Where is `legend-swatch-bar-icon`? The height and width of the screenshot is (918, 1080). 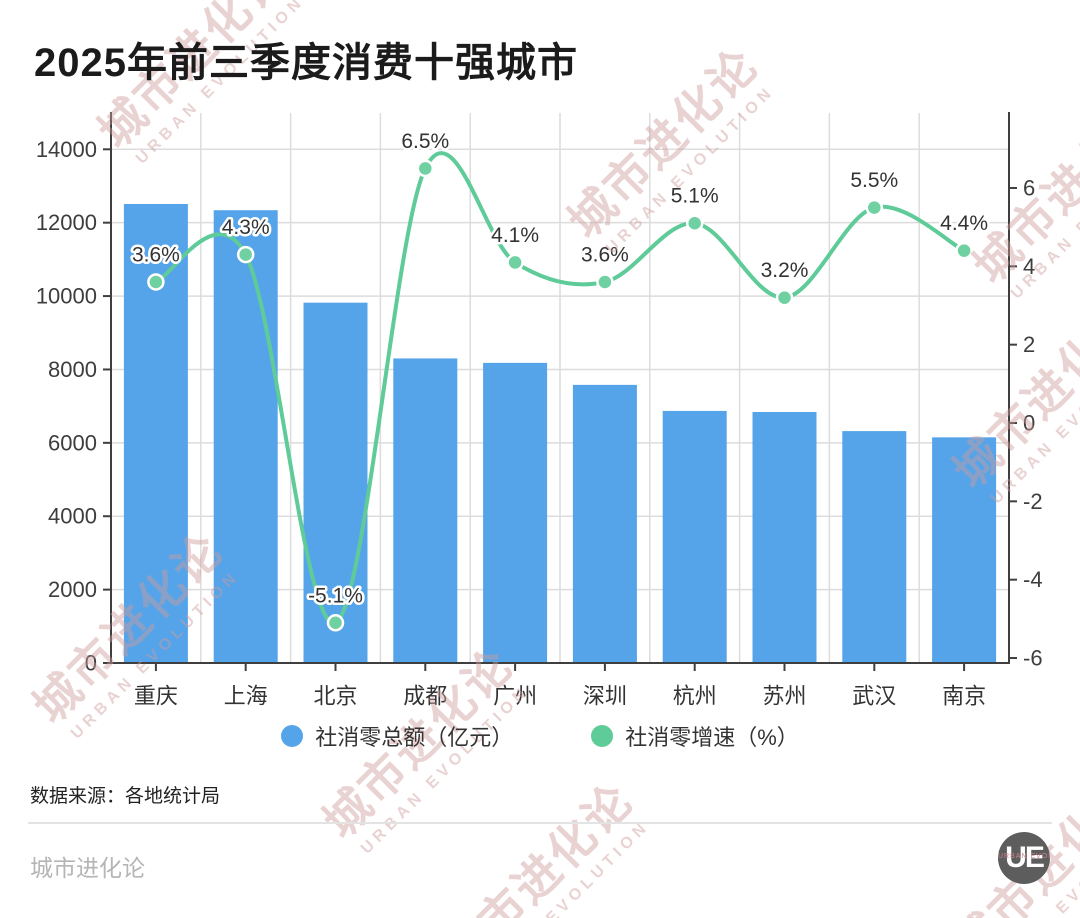
legend-swatch-bar-icon is located at coordinates (292, 736).